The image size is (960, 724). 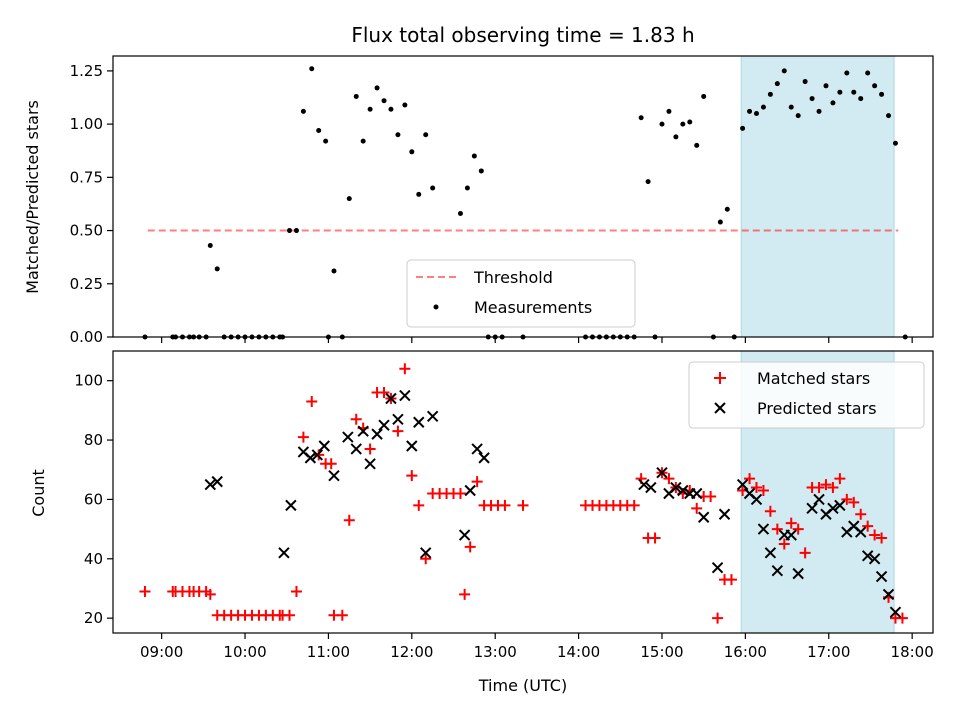 I want to click on x-tick-label: 18:00, so click(x=912, y=652).